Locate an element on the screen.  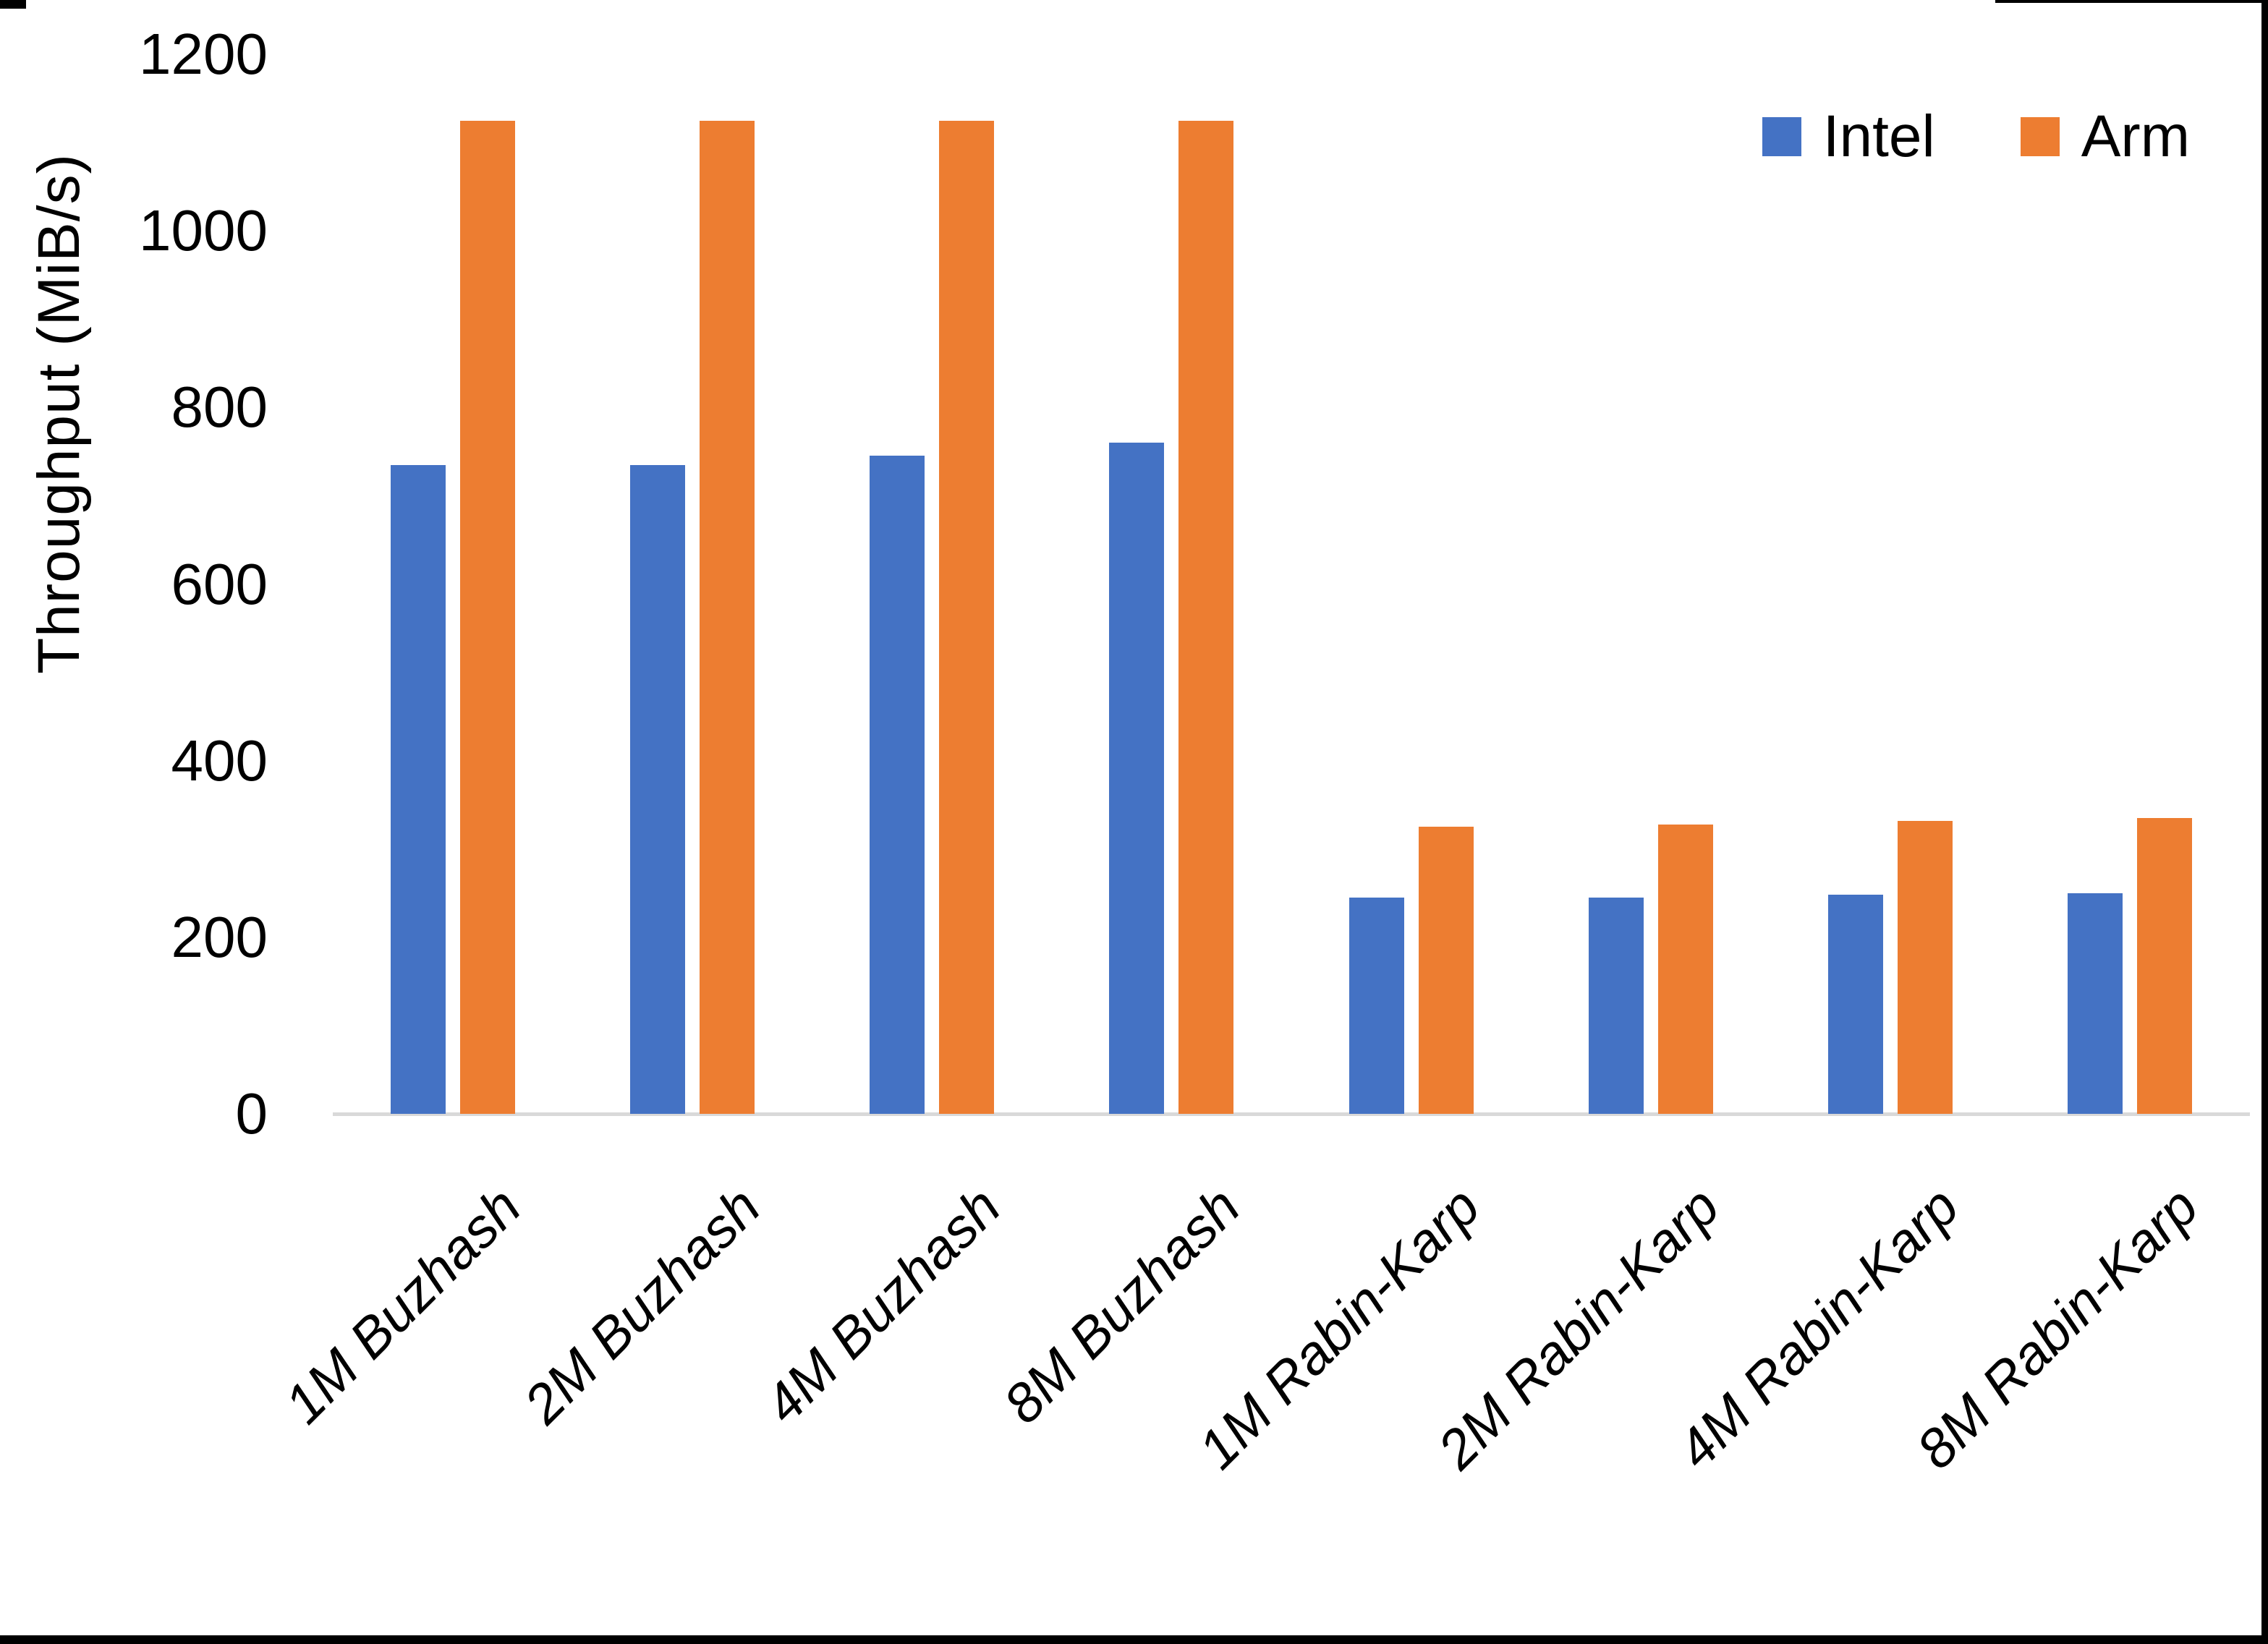
x-axis-line is located at coordinates (1291, 1114).